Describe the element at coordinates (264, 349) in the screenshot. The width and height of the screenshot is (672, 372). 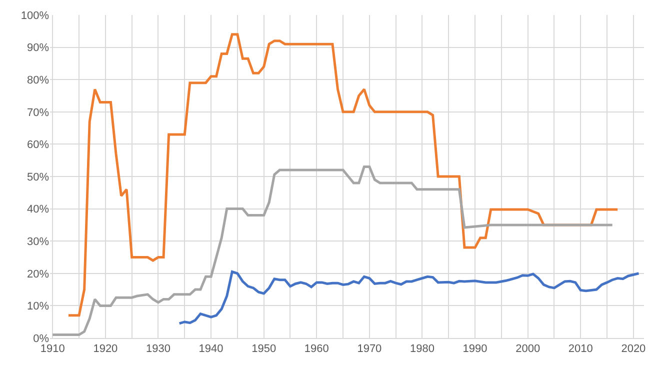
I see `x-tick-label: 1950` at that location.